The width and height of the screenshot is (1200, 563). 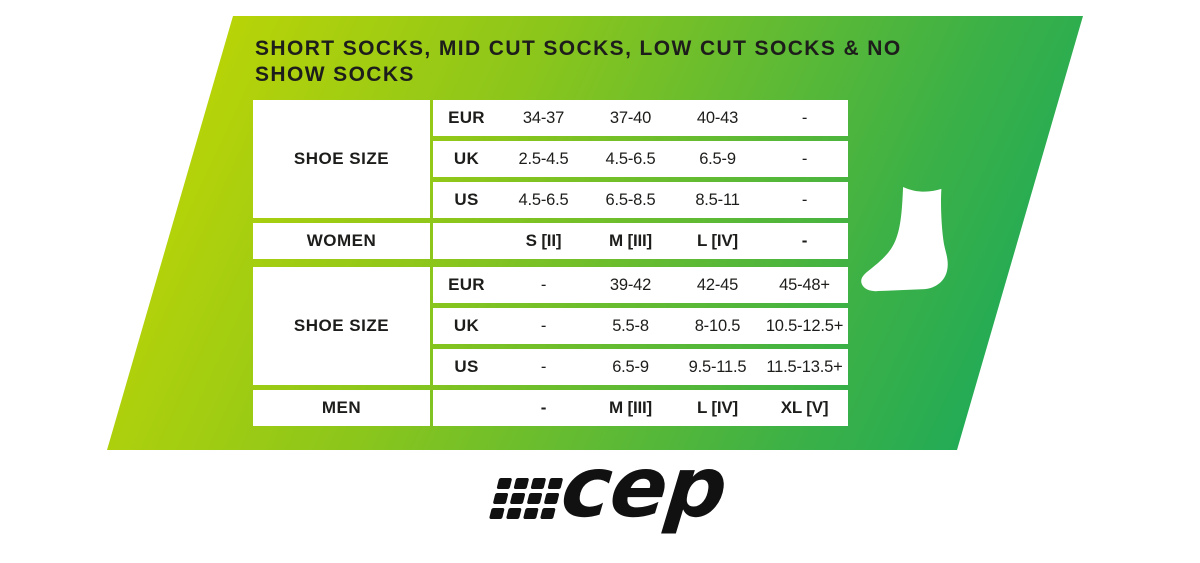 I want to click on table-row-eur: EUR - 39-42 42-45 45-48+, so click(x=640, y=285).